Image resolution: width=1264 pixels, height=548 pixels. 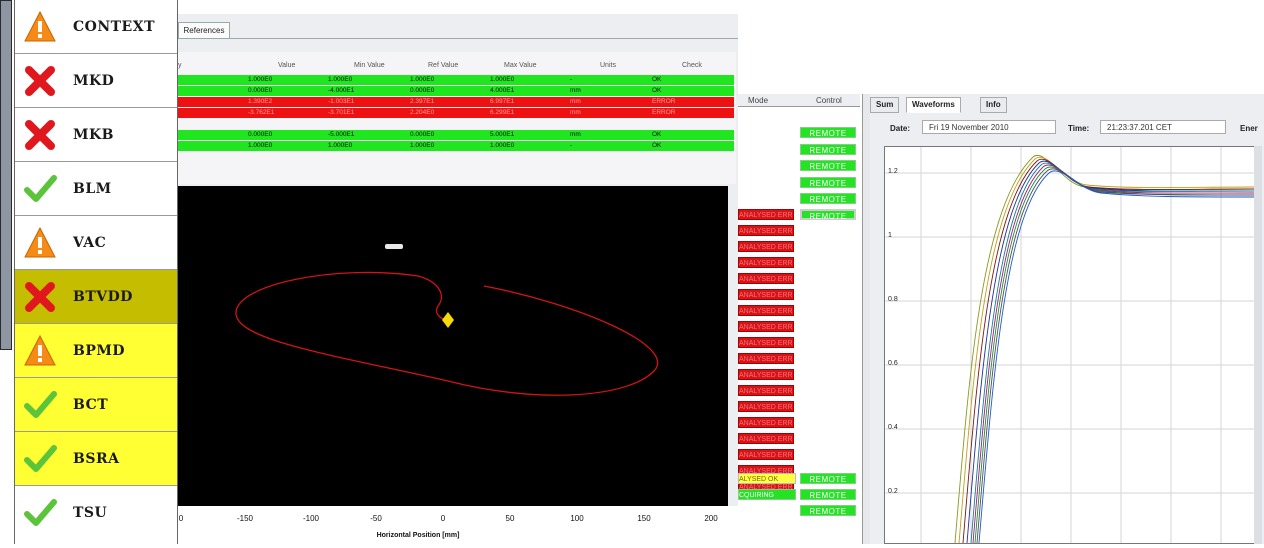 What do you see at coordinates (893, 299) in the screenshot?
I see `y-tick-label: 0.8` at bounding box center [893, 299].